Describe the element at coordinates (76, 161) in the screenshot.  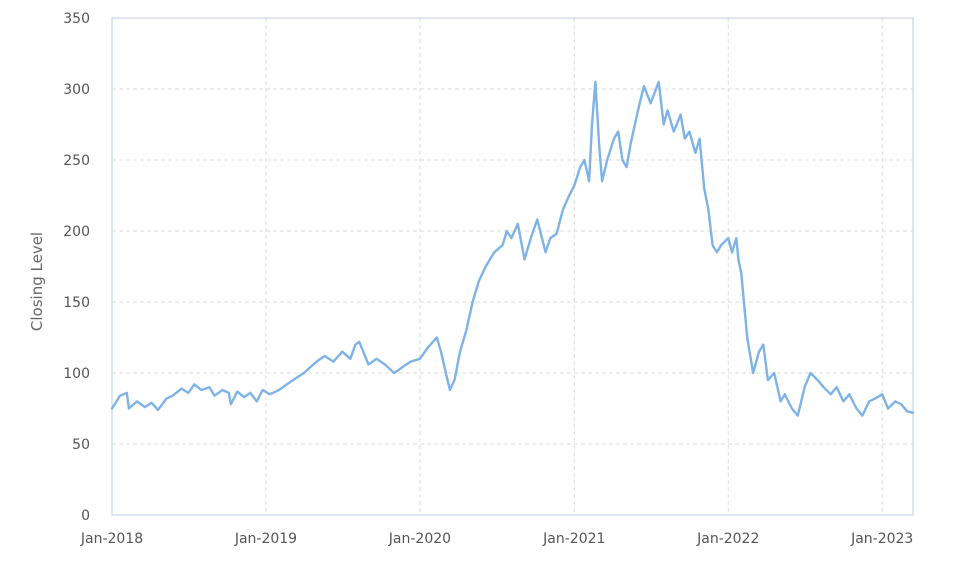
I see `y-tick-label: 250` at that location.